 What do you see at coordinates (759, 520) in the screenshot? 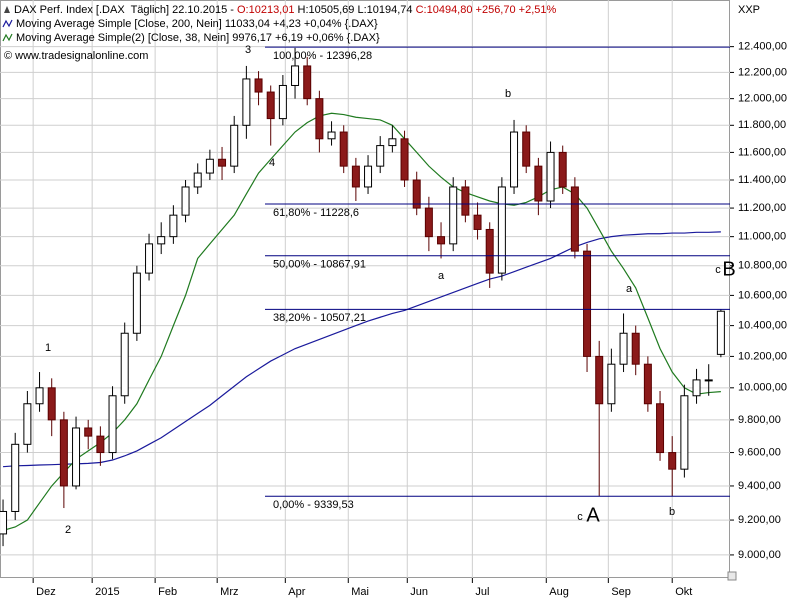
I see `y-tick-label: 9.200,00` at bounding box center [759, 520].